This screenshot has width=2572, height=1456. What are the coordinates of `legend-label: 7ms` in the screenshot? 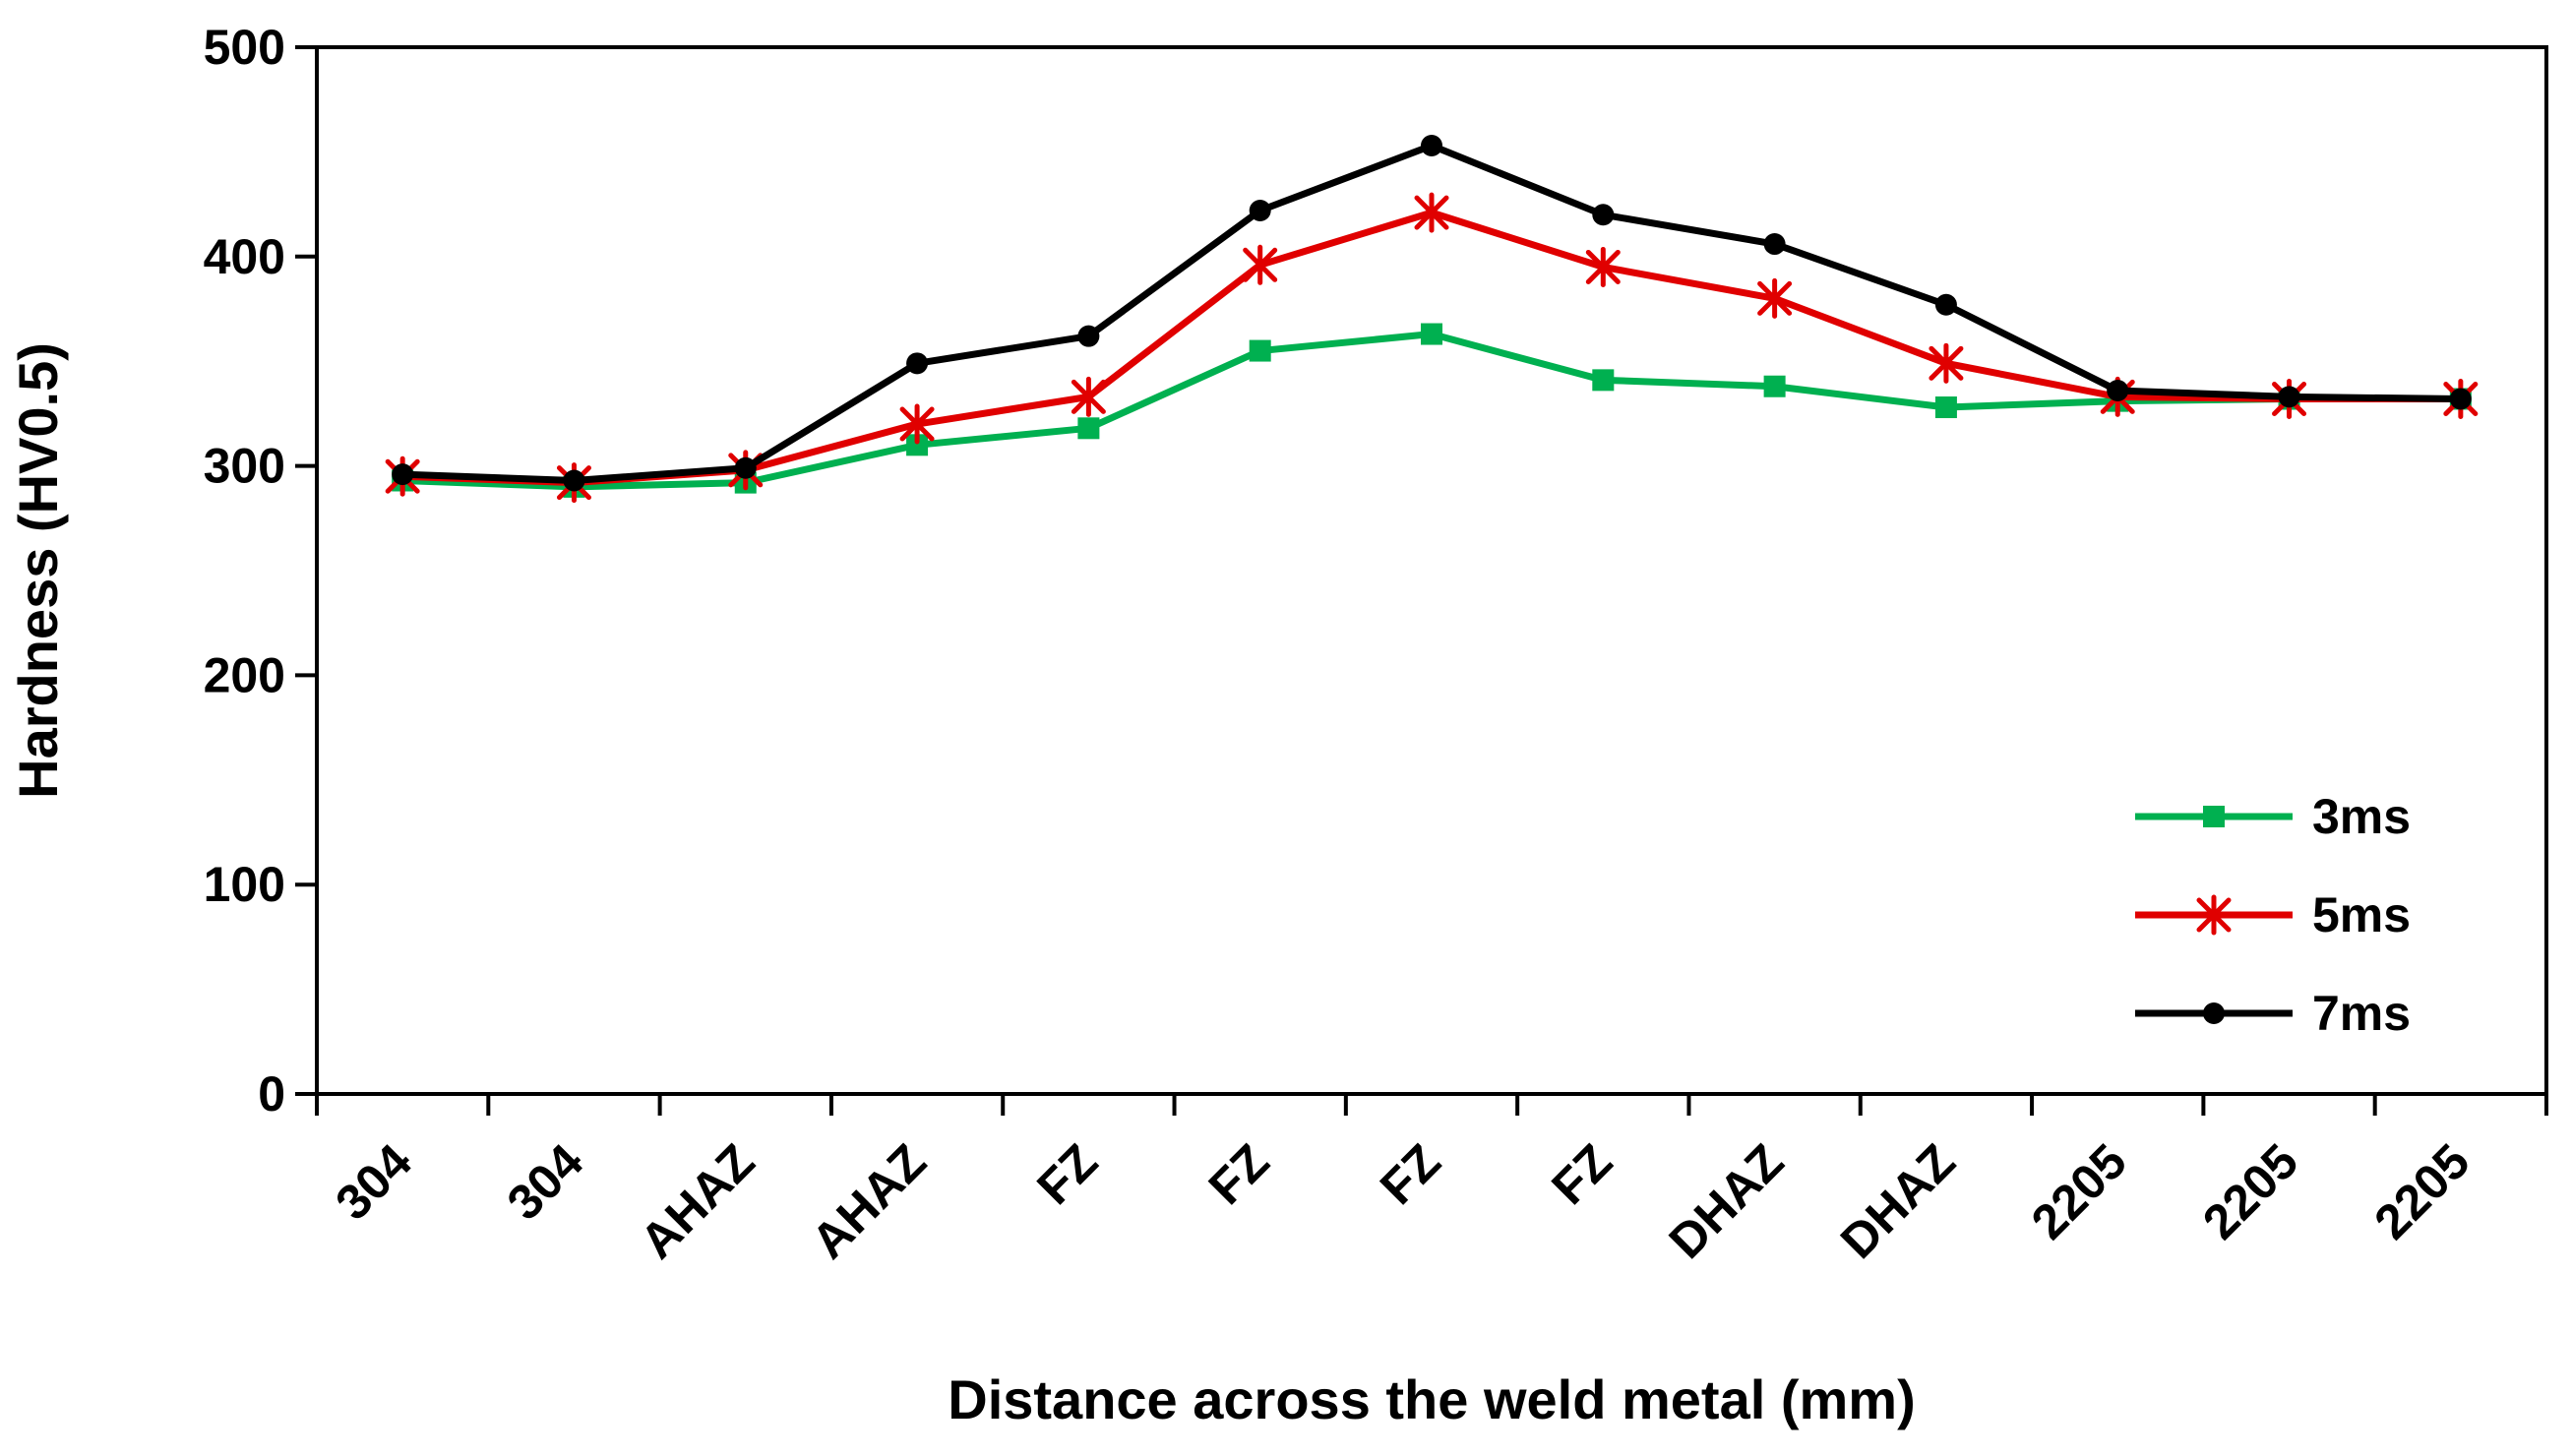 It's located at (2361, 1013).